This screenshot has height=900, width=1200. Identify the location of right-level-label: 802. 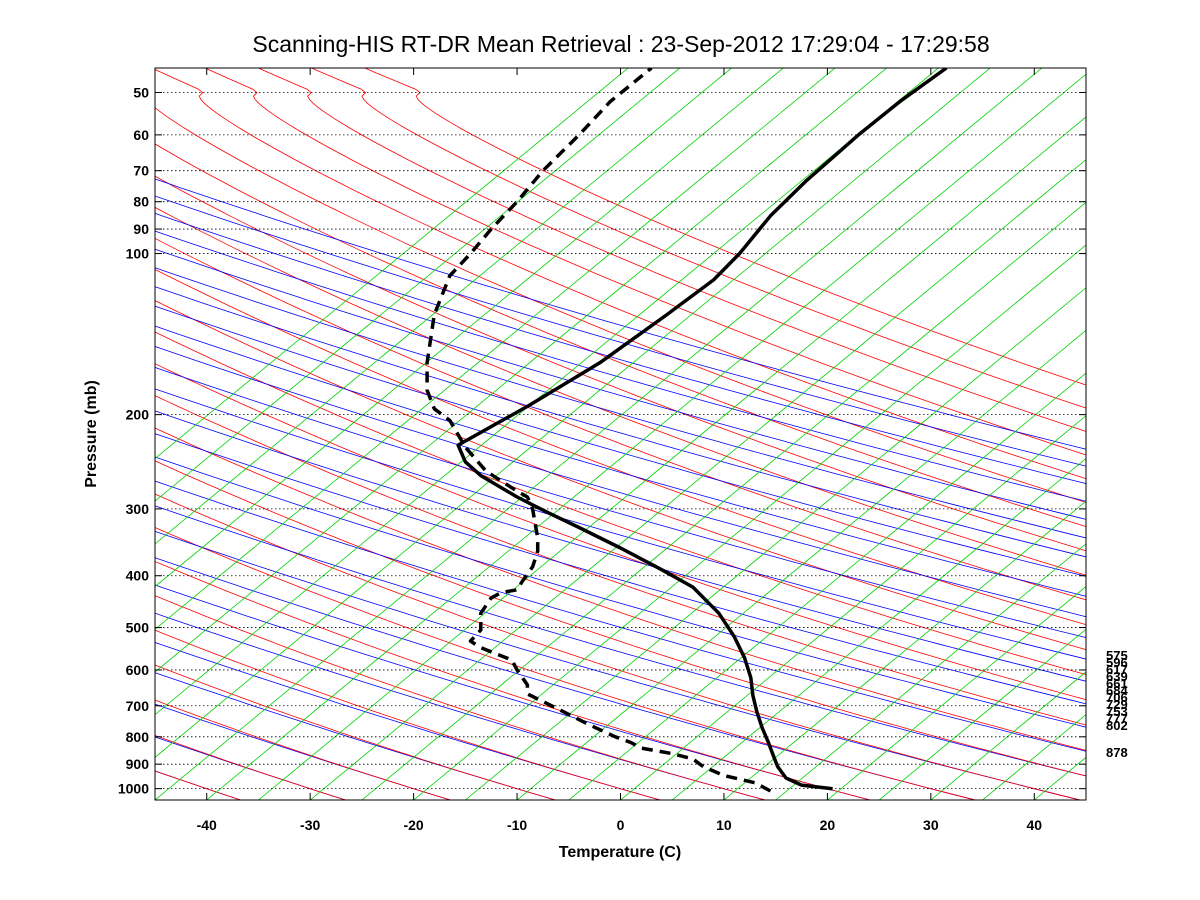
(1117, 725).